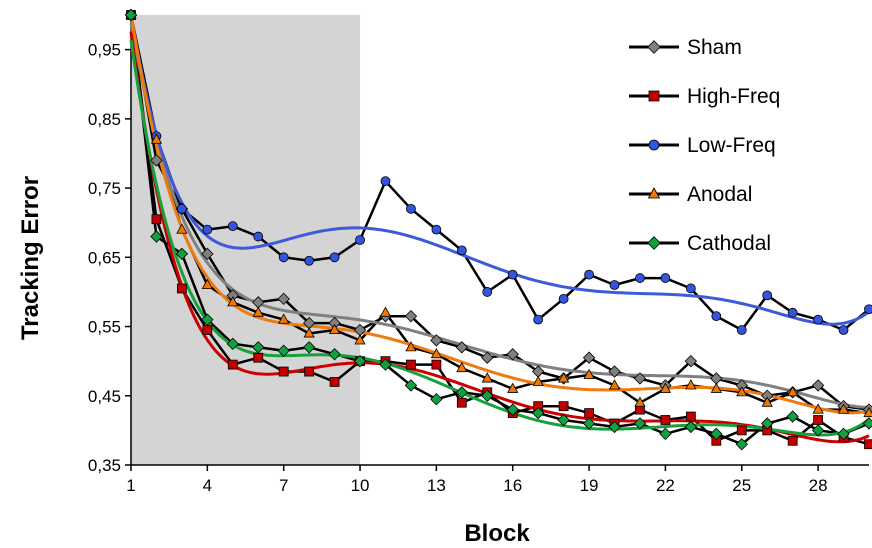 The width and height of the screenshot is (872, 548). Describe the element at coordinates (104, 119) in the screenshot. I see `y-tick-label: 0,85` at that location.